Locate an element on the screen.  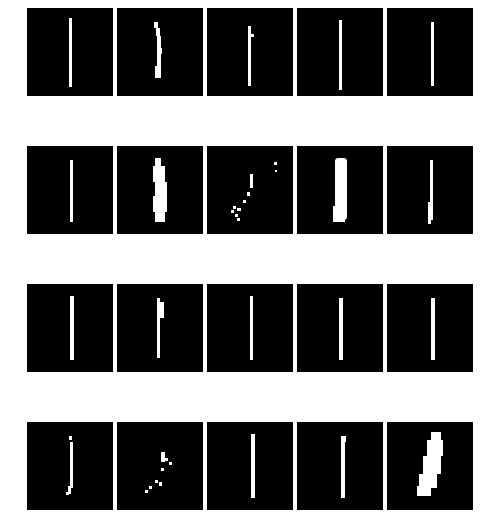
tile-r2-c4 is located at coordinates (340, 190).